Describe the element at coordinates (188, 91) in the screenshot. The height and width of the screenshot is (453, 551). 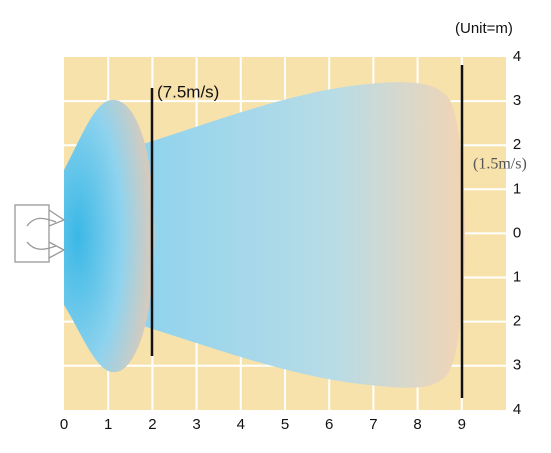
I see `near-speed: (7.5m/s)` at that location.